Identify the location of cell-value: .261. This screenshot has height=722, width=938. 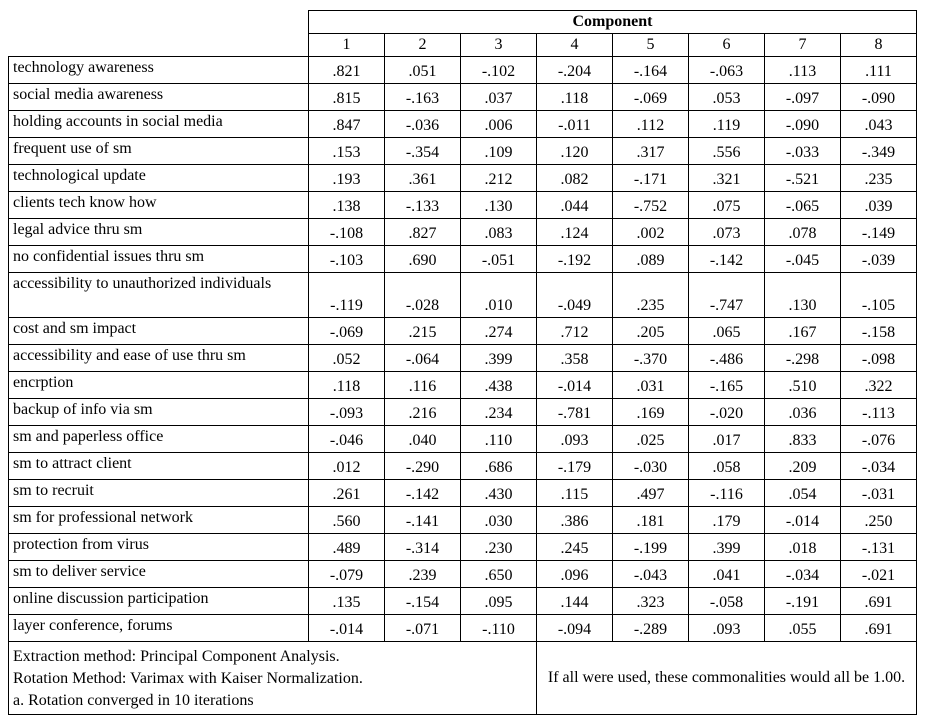
(346, 493).